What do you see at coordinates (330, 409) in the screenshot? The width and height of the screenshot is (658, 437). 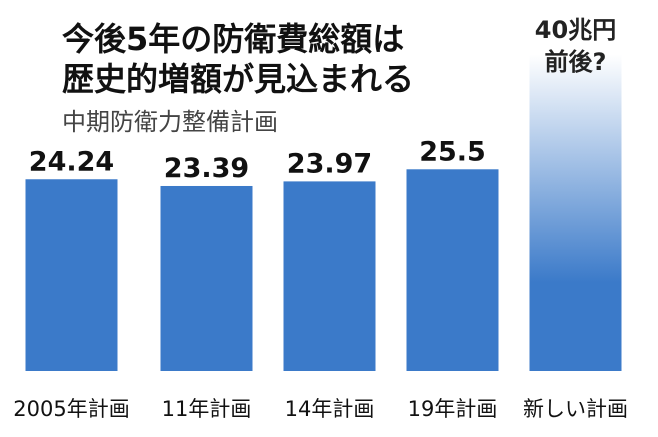 I see `tick-label-3: 14年計画` at bounding box center [330, 409].